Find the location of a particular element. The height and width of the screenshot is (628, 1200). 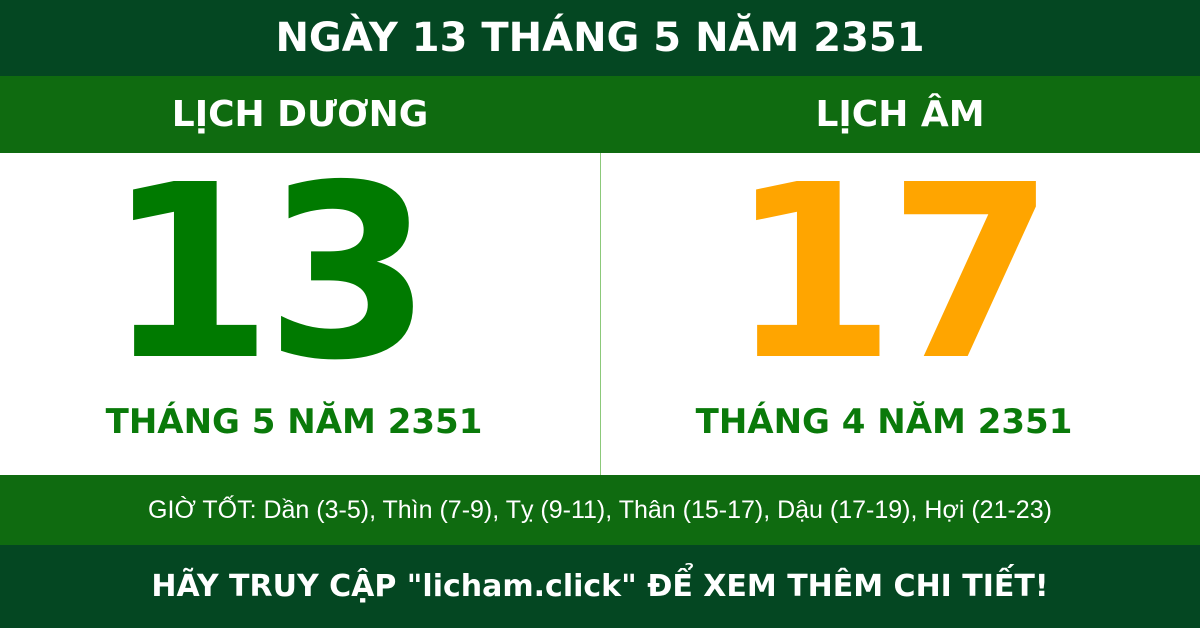

solar-day: 13 is located at coordinates (269, 273).